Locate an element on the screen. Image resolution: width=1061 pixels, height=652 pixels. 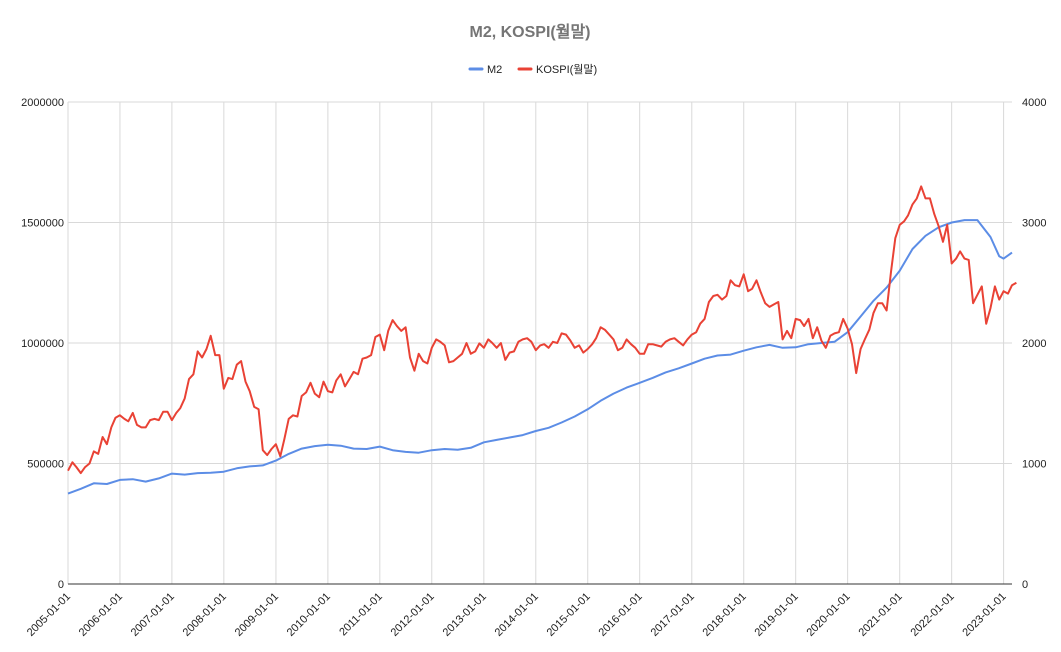
x-tick-label: 2005-01-01 is located at coordinates (49, 615).